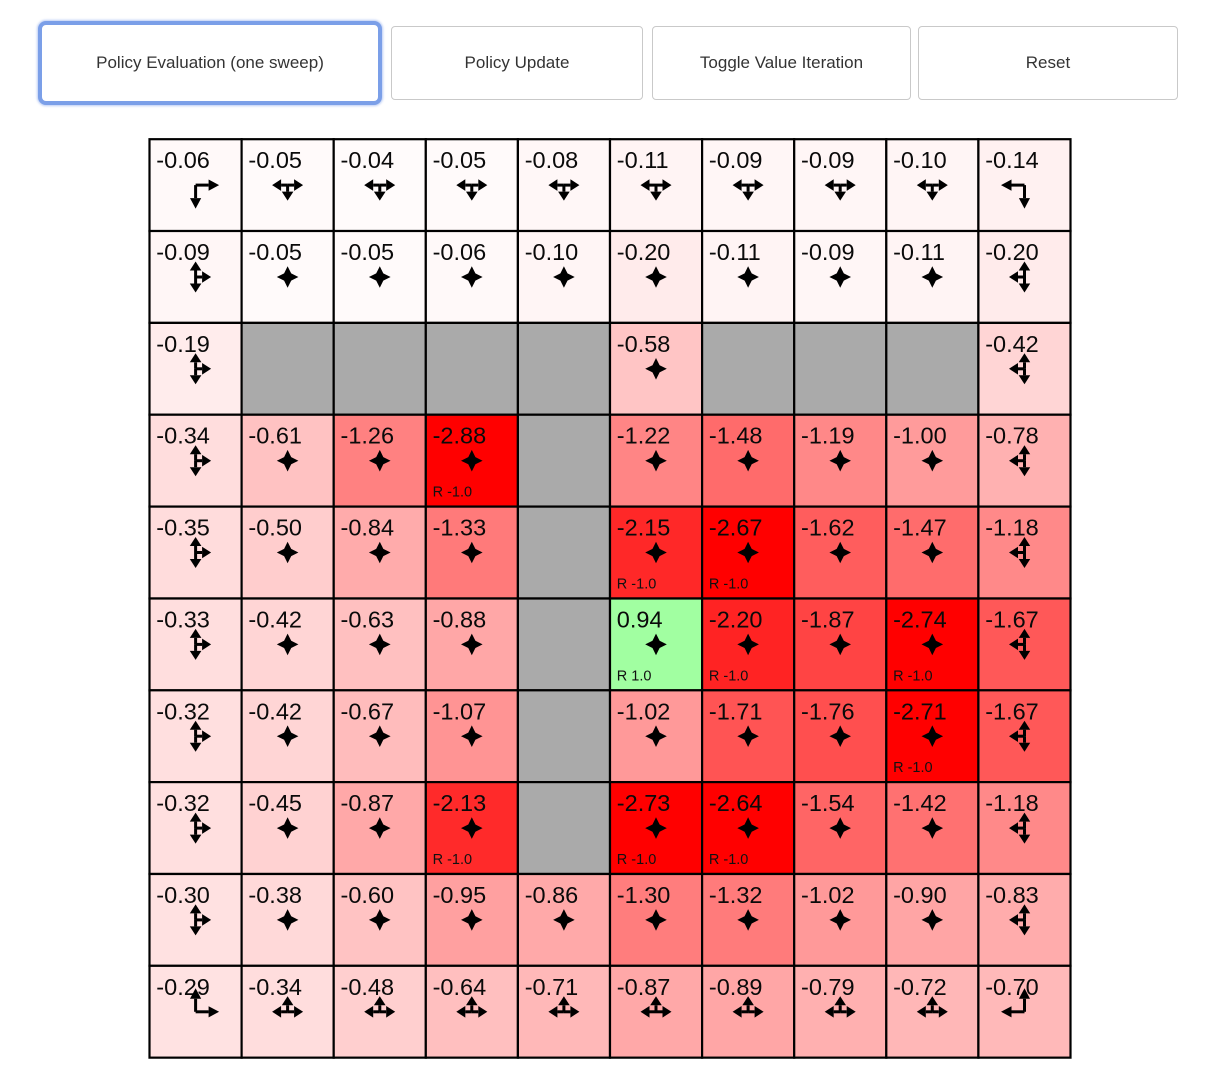  Describe the element at coordinates (275, 528) in the screenshot. I see `svg-text: -0.50` at that location.